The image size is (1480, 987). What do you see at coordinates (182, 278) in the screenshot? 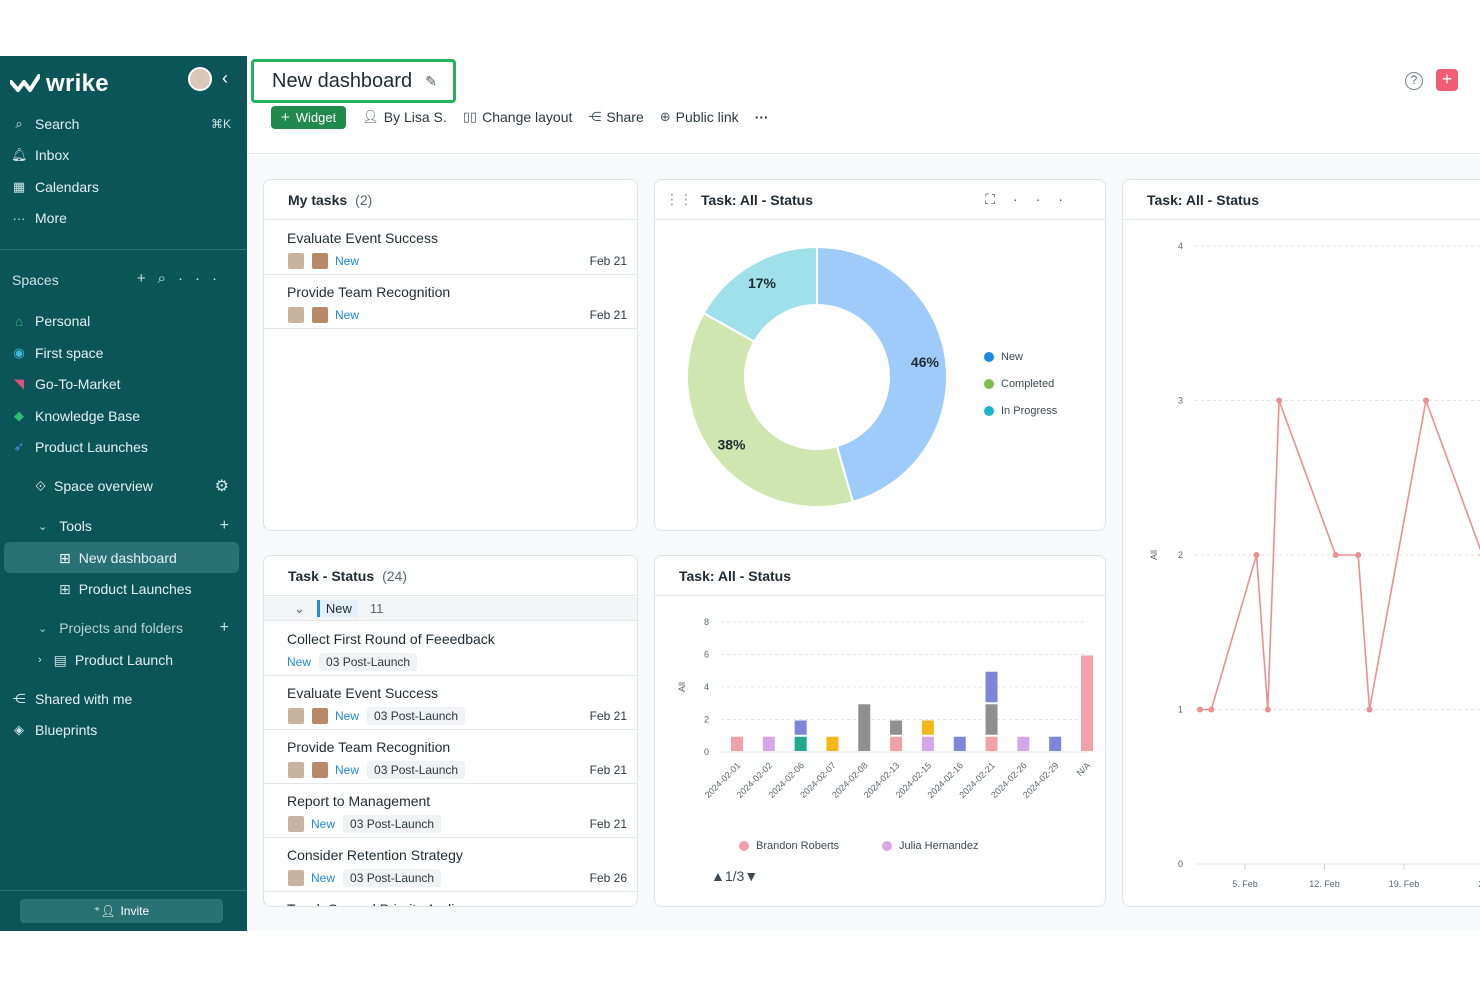
I see `spaces-actions: +⌕···` at bounding box center [182, 278].